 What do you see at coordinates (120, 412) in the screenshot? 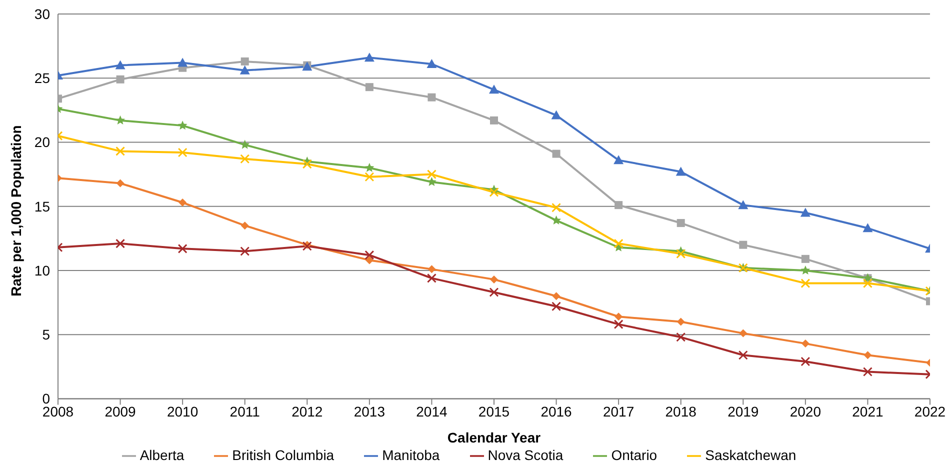
I see `x-tick-label: 2009` at bounding box center [120, 412].